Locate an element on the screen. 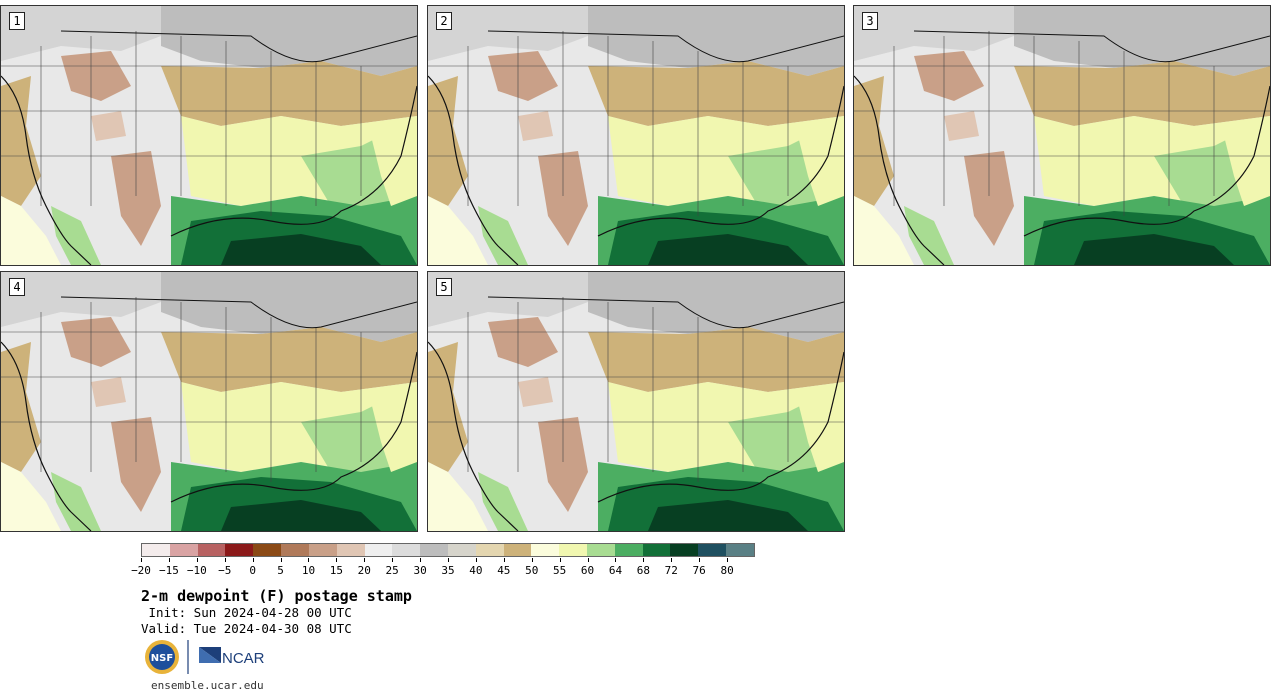 This screenshot has width=1280, height=696. colorbar-tick-label: 55 is located at coordinates (560, 570).